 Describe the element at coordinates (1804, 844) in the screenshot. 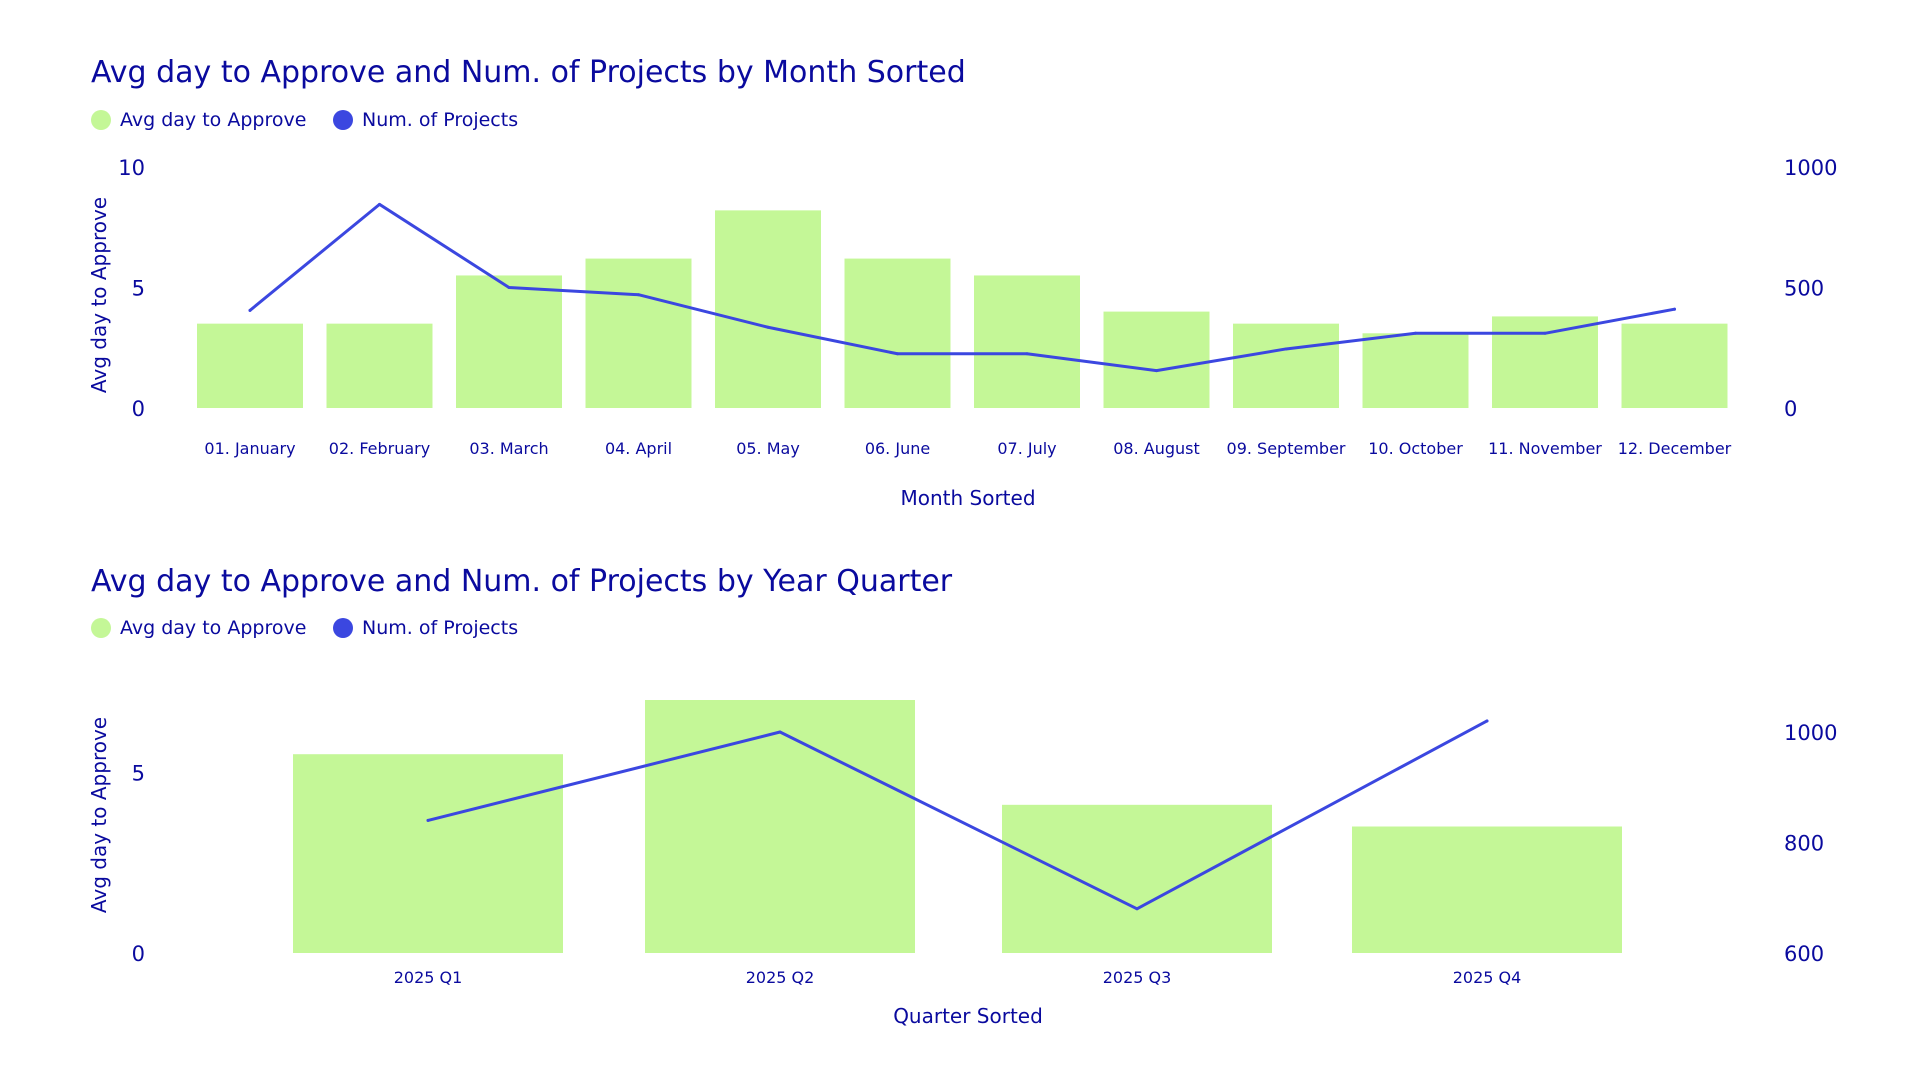

I see `right-tick-label: 800` at that location.